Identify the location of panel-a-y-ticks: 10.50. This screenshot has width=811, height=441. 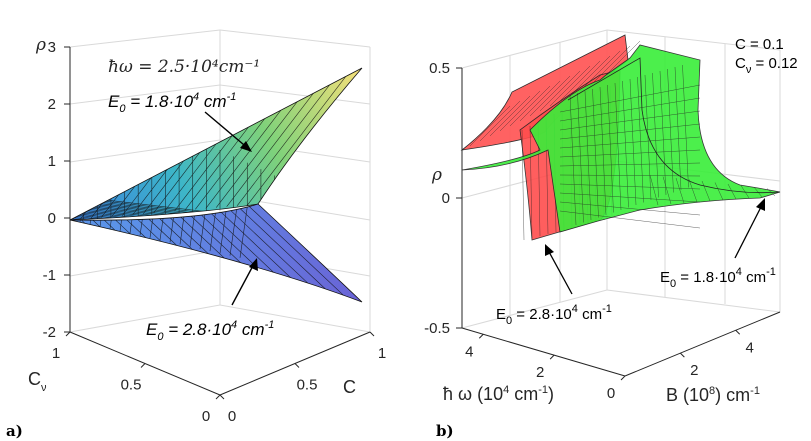
(136, 378).